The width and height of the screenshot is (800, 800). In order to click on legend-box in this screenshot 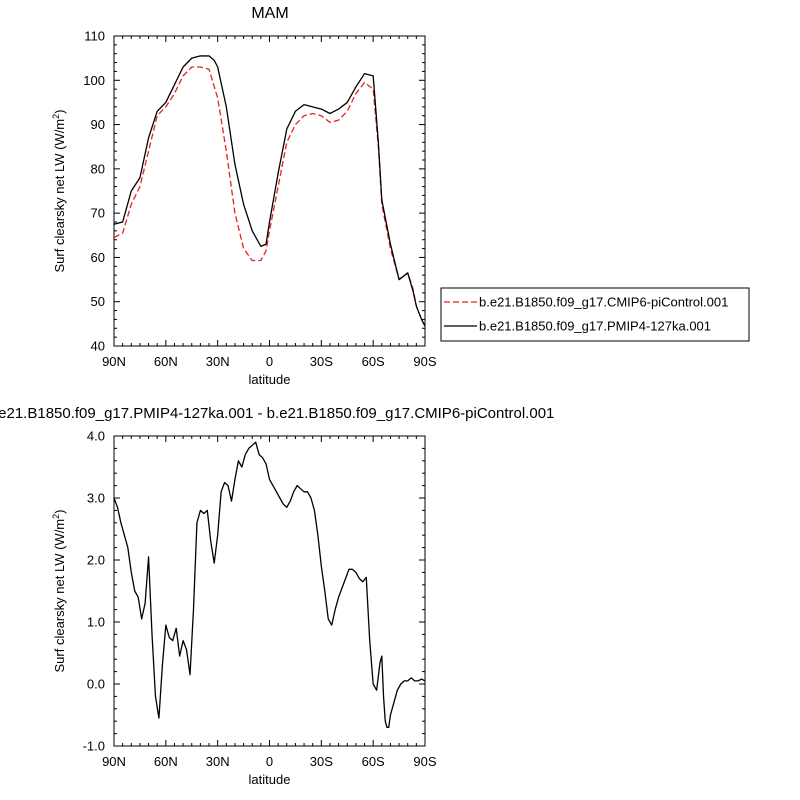, I will do `click(595, 314)`.